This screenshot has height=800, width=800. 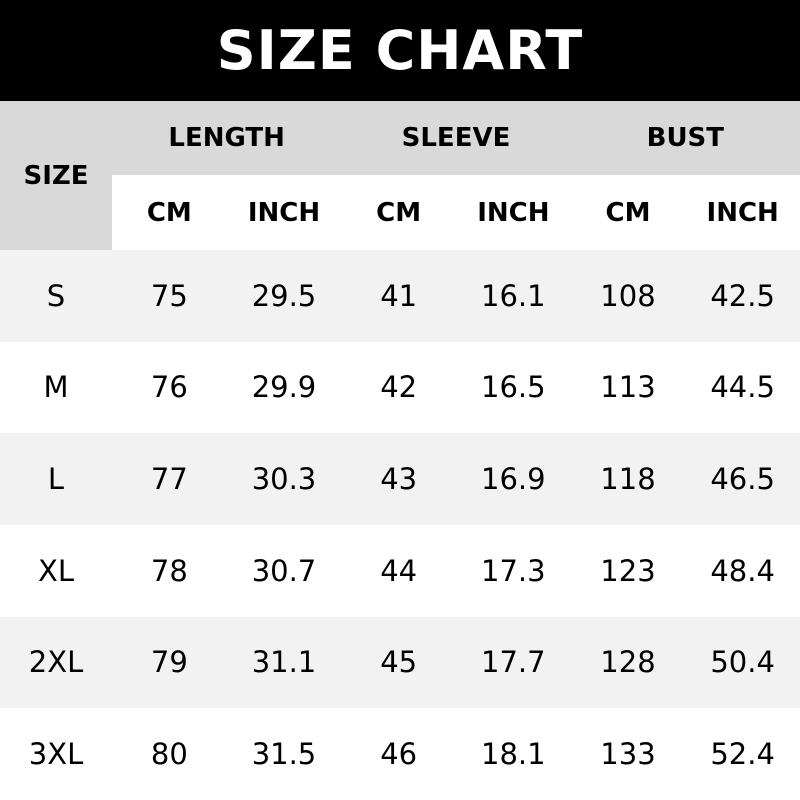 I want to click on measurement-cell: 16.9, so click(x=513, y=479).